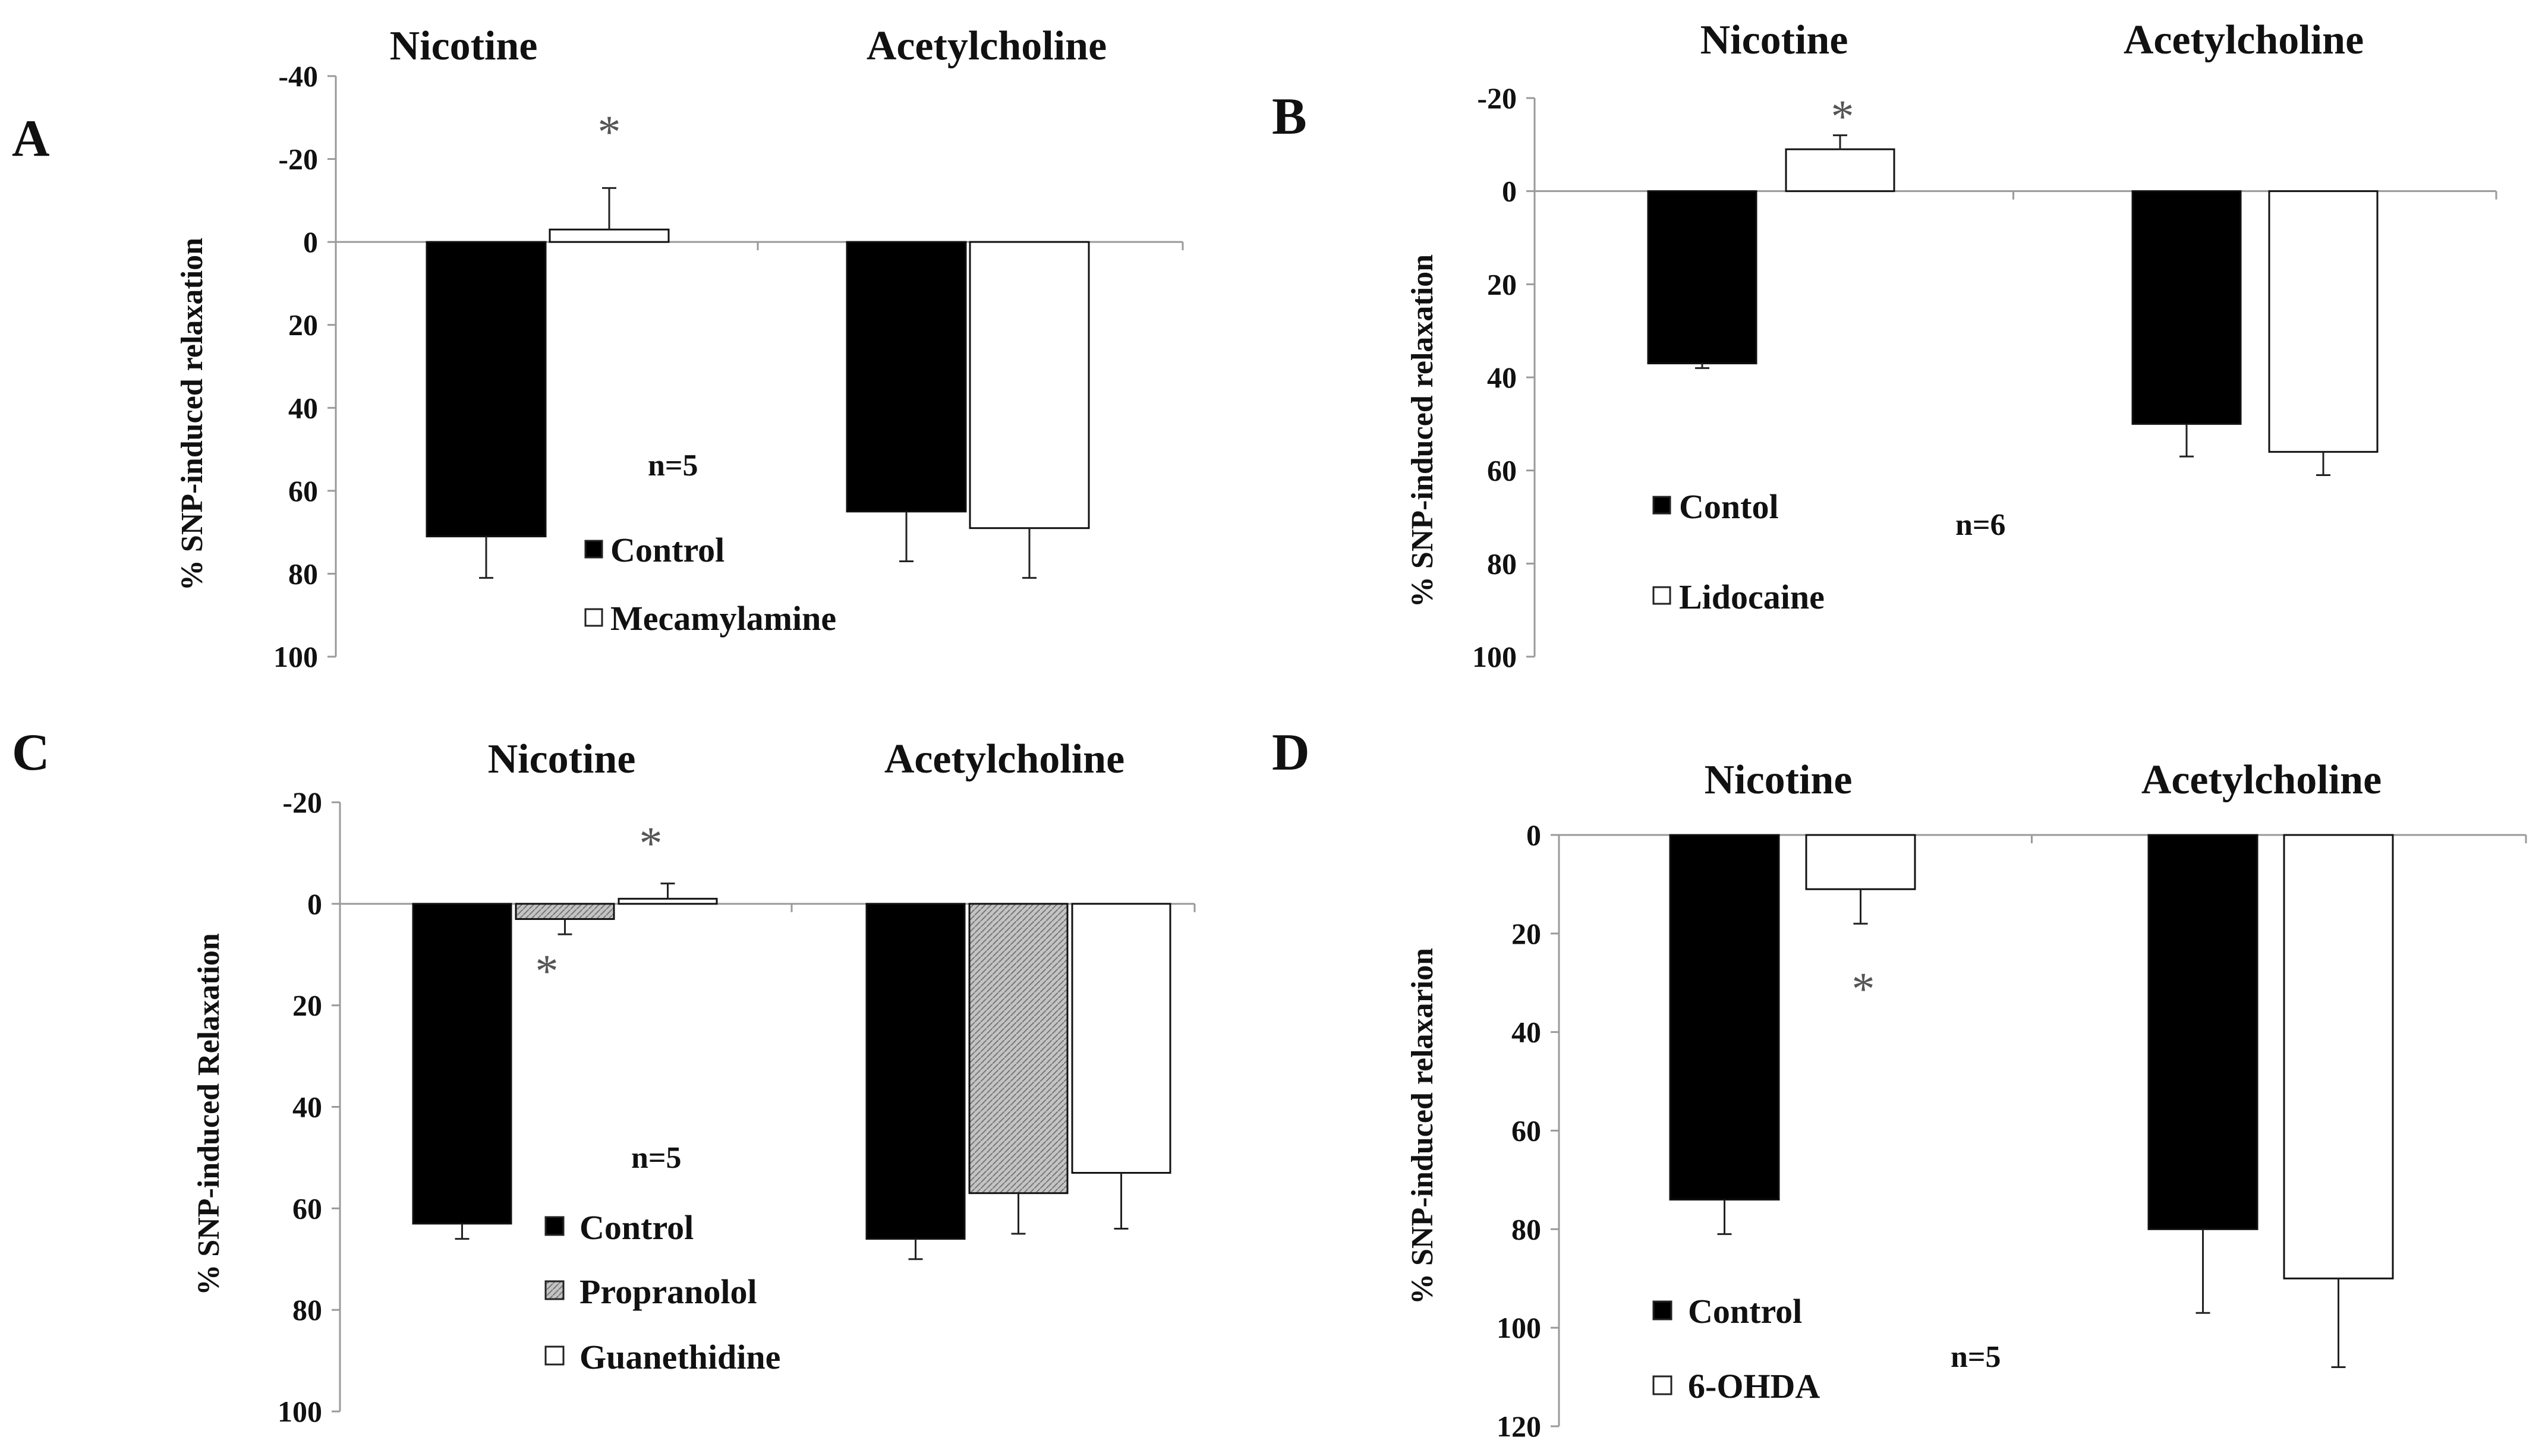  I want to click on legend-swatch-6-ohda, so click(1662, 1385).